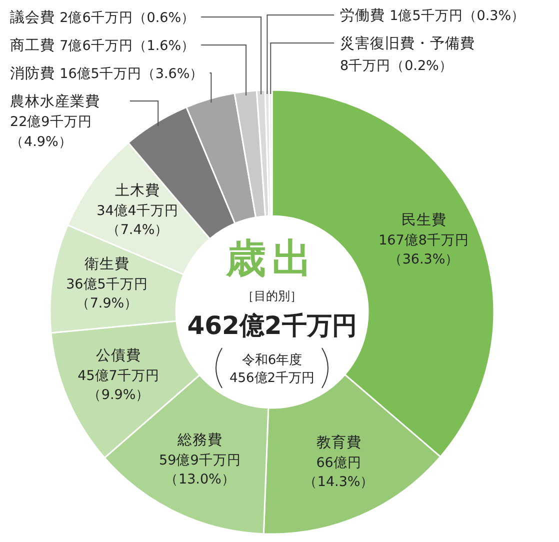 This screenshot has width=559, height=542. I want to click on text: 令和6年度 456億2千万円, so click(272, 369).